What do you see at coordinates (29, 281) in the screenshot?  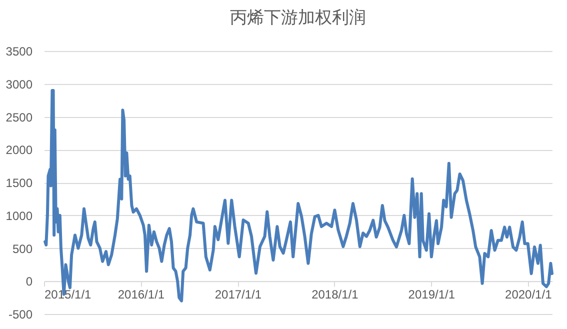 I see `y-tick-label: 0` at bounding box center [29, 281].